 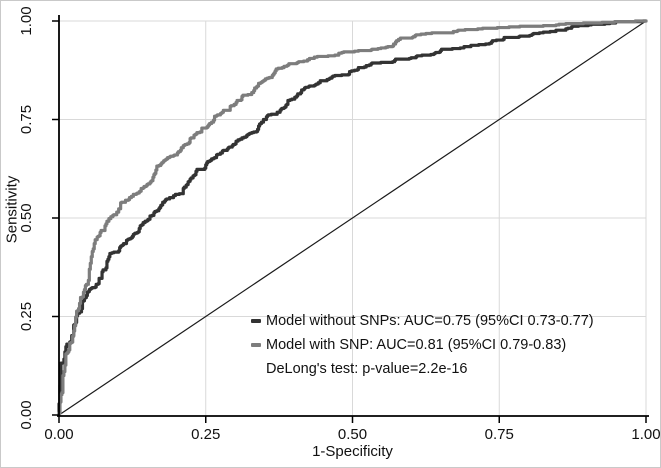 What do you see at coordinates (26, 119) in the screenshot?
I see `y-tick-label: 0.75` at bounding box center [26, 119].